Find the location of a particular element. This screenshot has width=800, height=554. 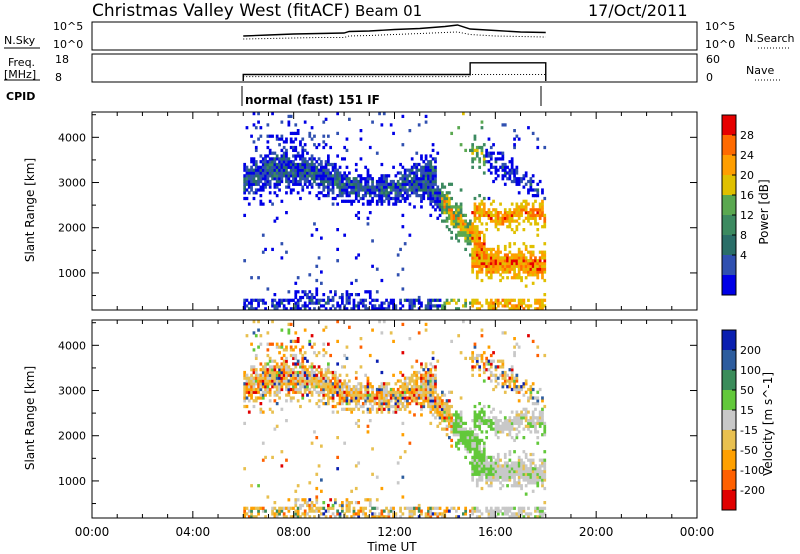

colorbar-swatch is located at coordinates (729, 380).